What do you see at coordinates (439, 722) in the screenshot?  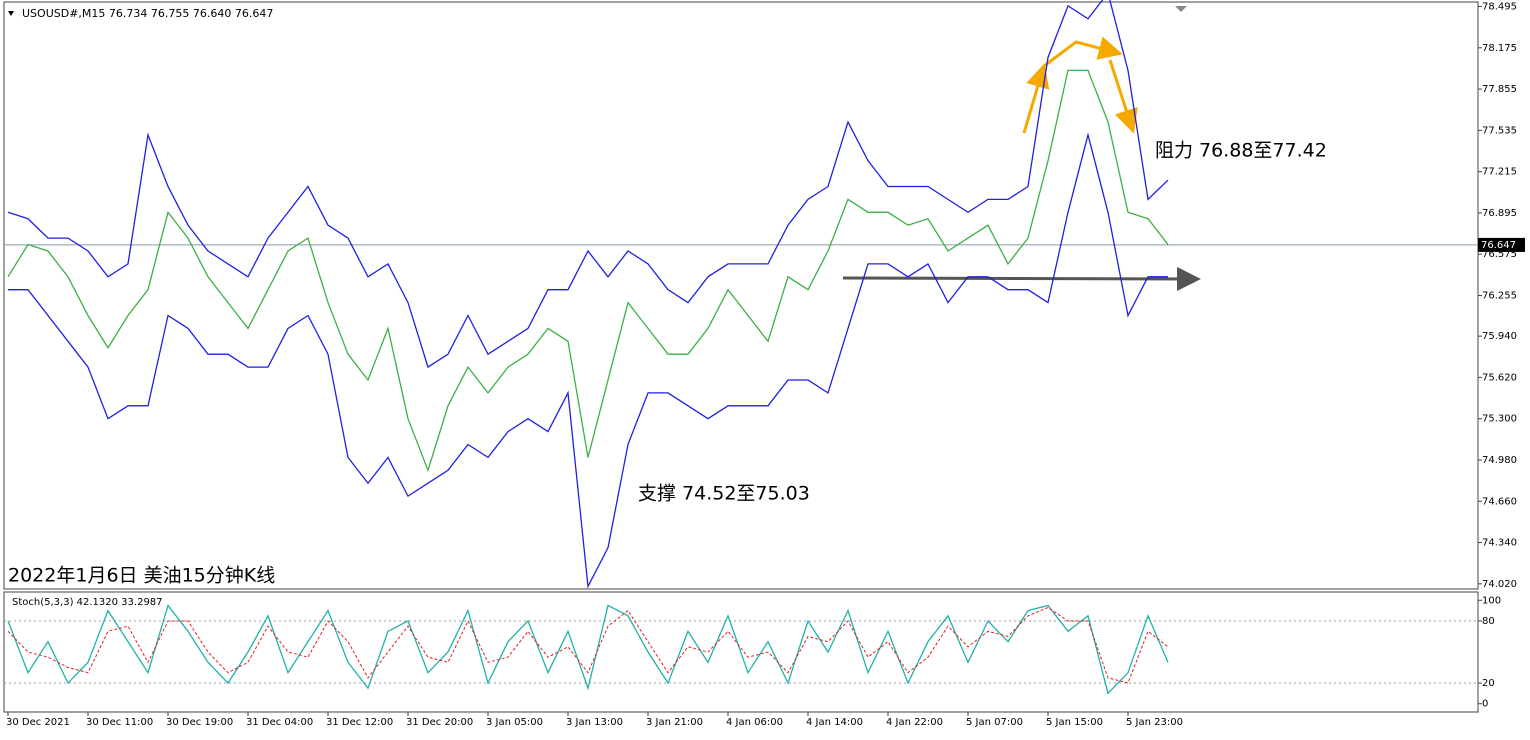 I see `x-tick-label: 31 Dec 20:00` at bounding box center [439, 722].